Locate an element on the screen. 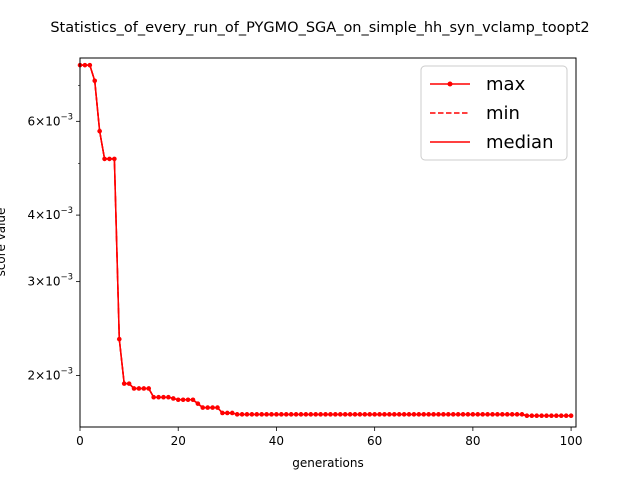 The image size is (640, 480). y-tick-label: 4×10⁻³ is located at coordinates (51, 214).